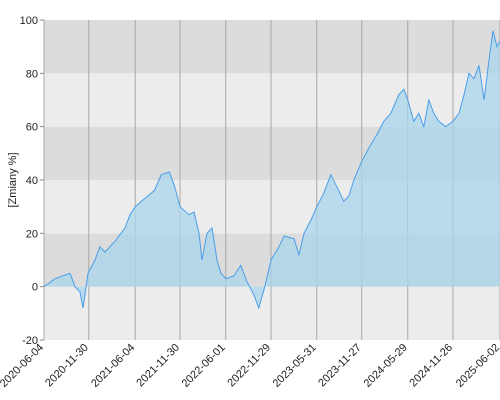 This screenshot has width=500, height=400. I want to click on y-tick-label: 100, so click(29, 21).